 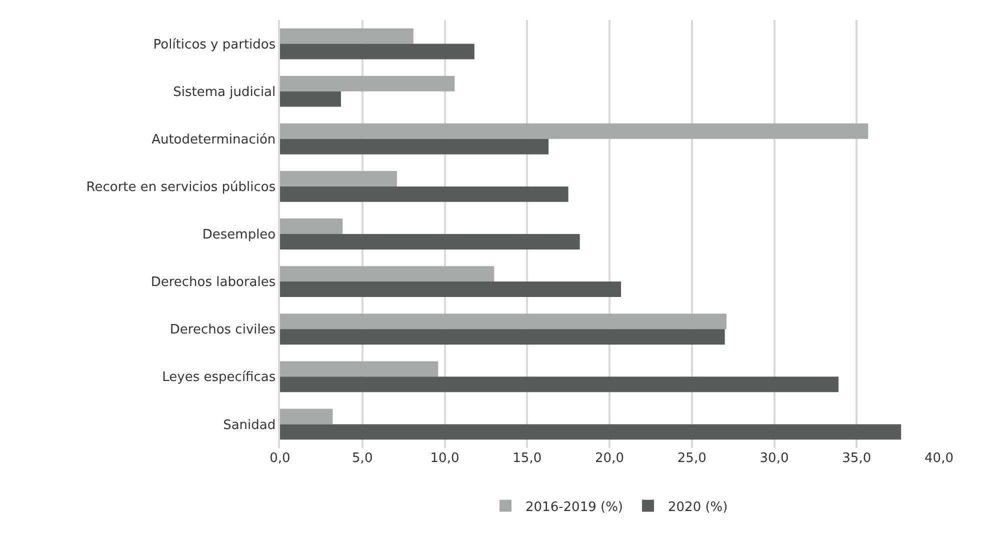 What do you see at coordinates (362, 458) in the screenshot?
I see `x-tick-label: 5,0` at bounding box center [362, 458].